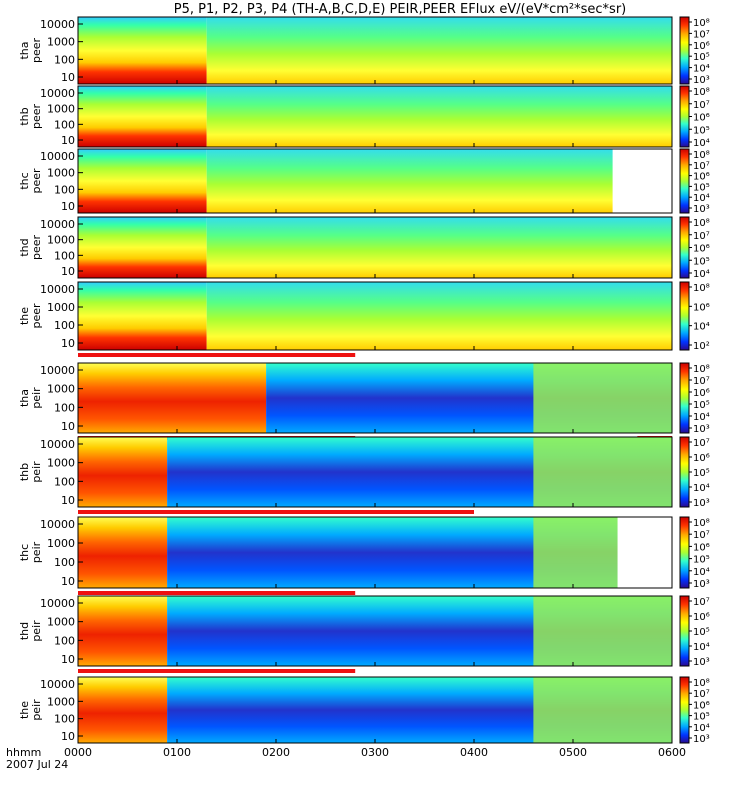 This screenshot has height=800, width=750. I want to click on x-tick-label: 0300, so click(375, 752).